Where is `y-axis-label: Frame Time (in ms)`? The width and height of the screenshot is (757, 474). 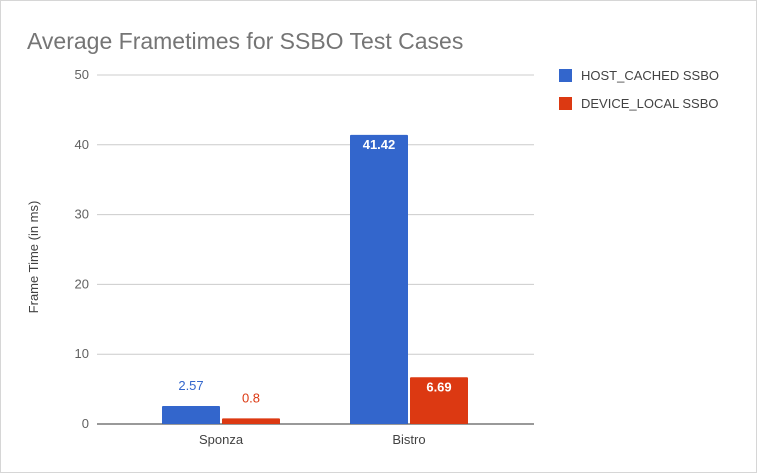
y-axis-label: Frame Time (in ms) is located at coordinates (33, 257).